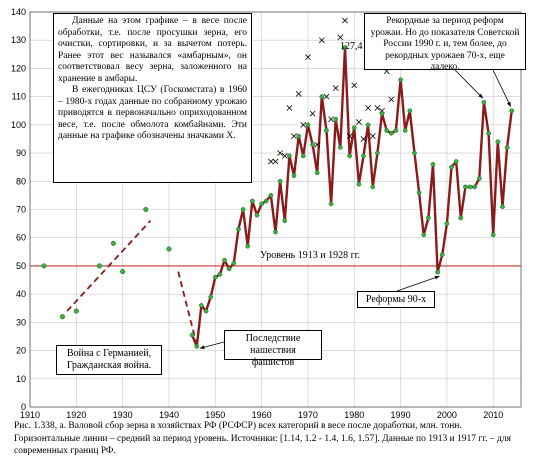  Describe the element at coordinates (21, 153) in the screenshot. I see `y-tick-label: 90` at that location.